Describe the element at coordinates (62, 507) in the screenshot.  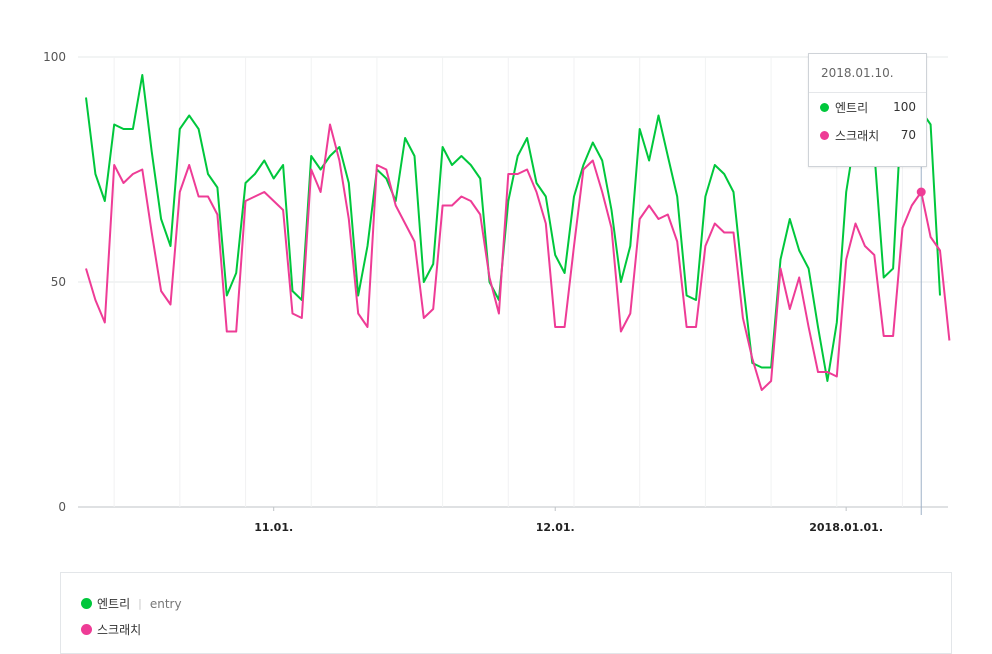
I see `y-tick-label: 0` at that location.